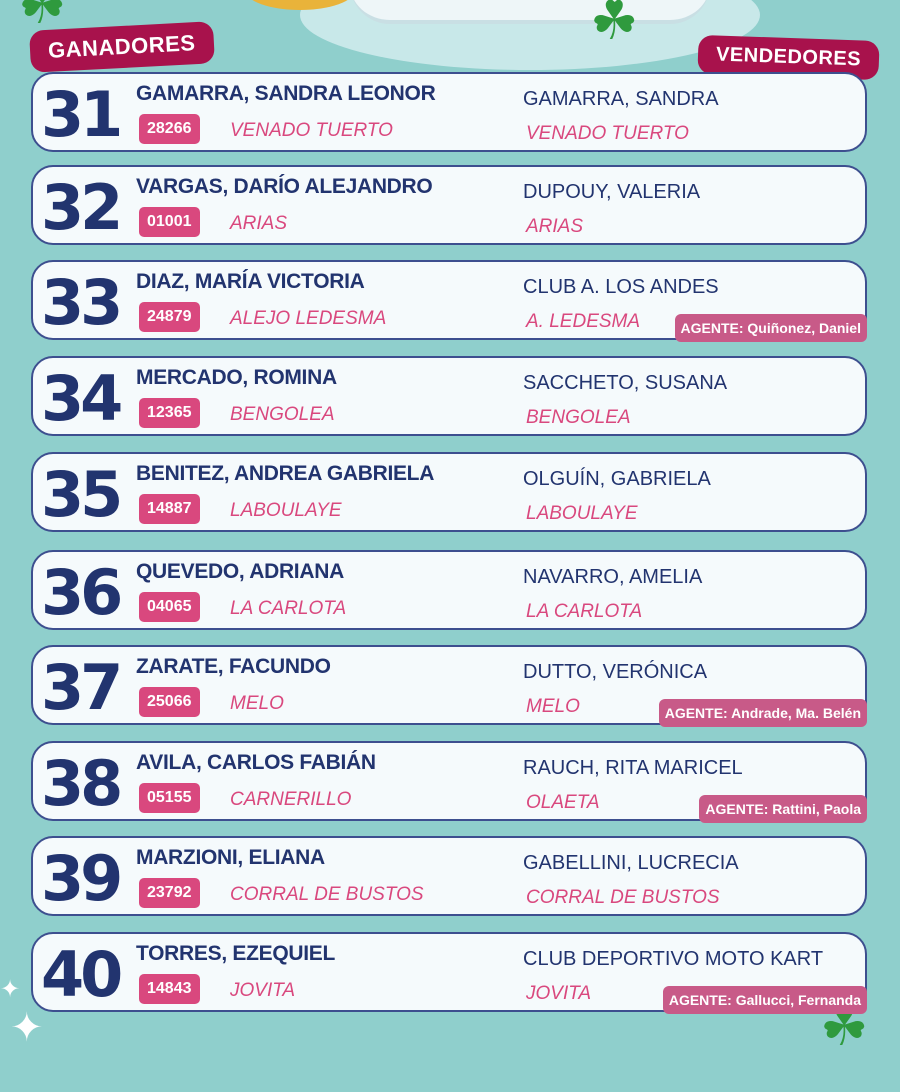 The image size is (900, 1092). What do you see at coordinates (259, 223) in the screenshot?
I see `winner-city: ARIAS` at bounding box center [259, 223].